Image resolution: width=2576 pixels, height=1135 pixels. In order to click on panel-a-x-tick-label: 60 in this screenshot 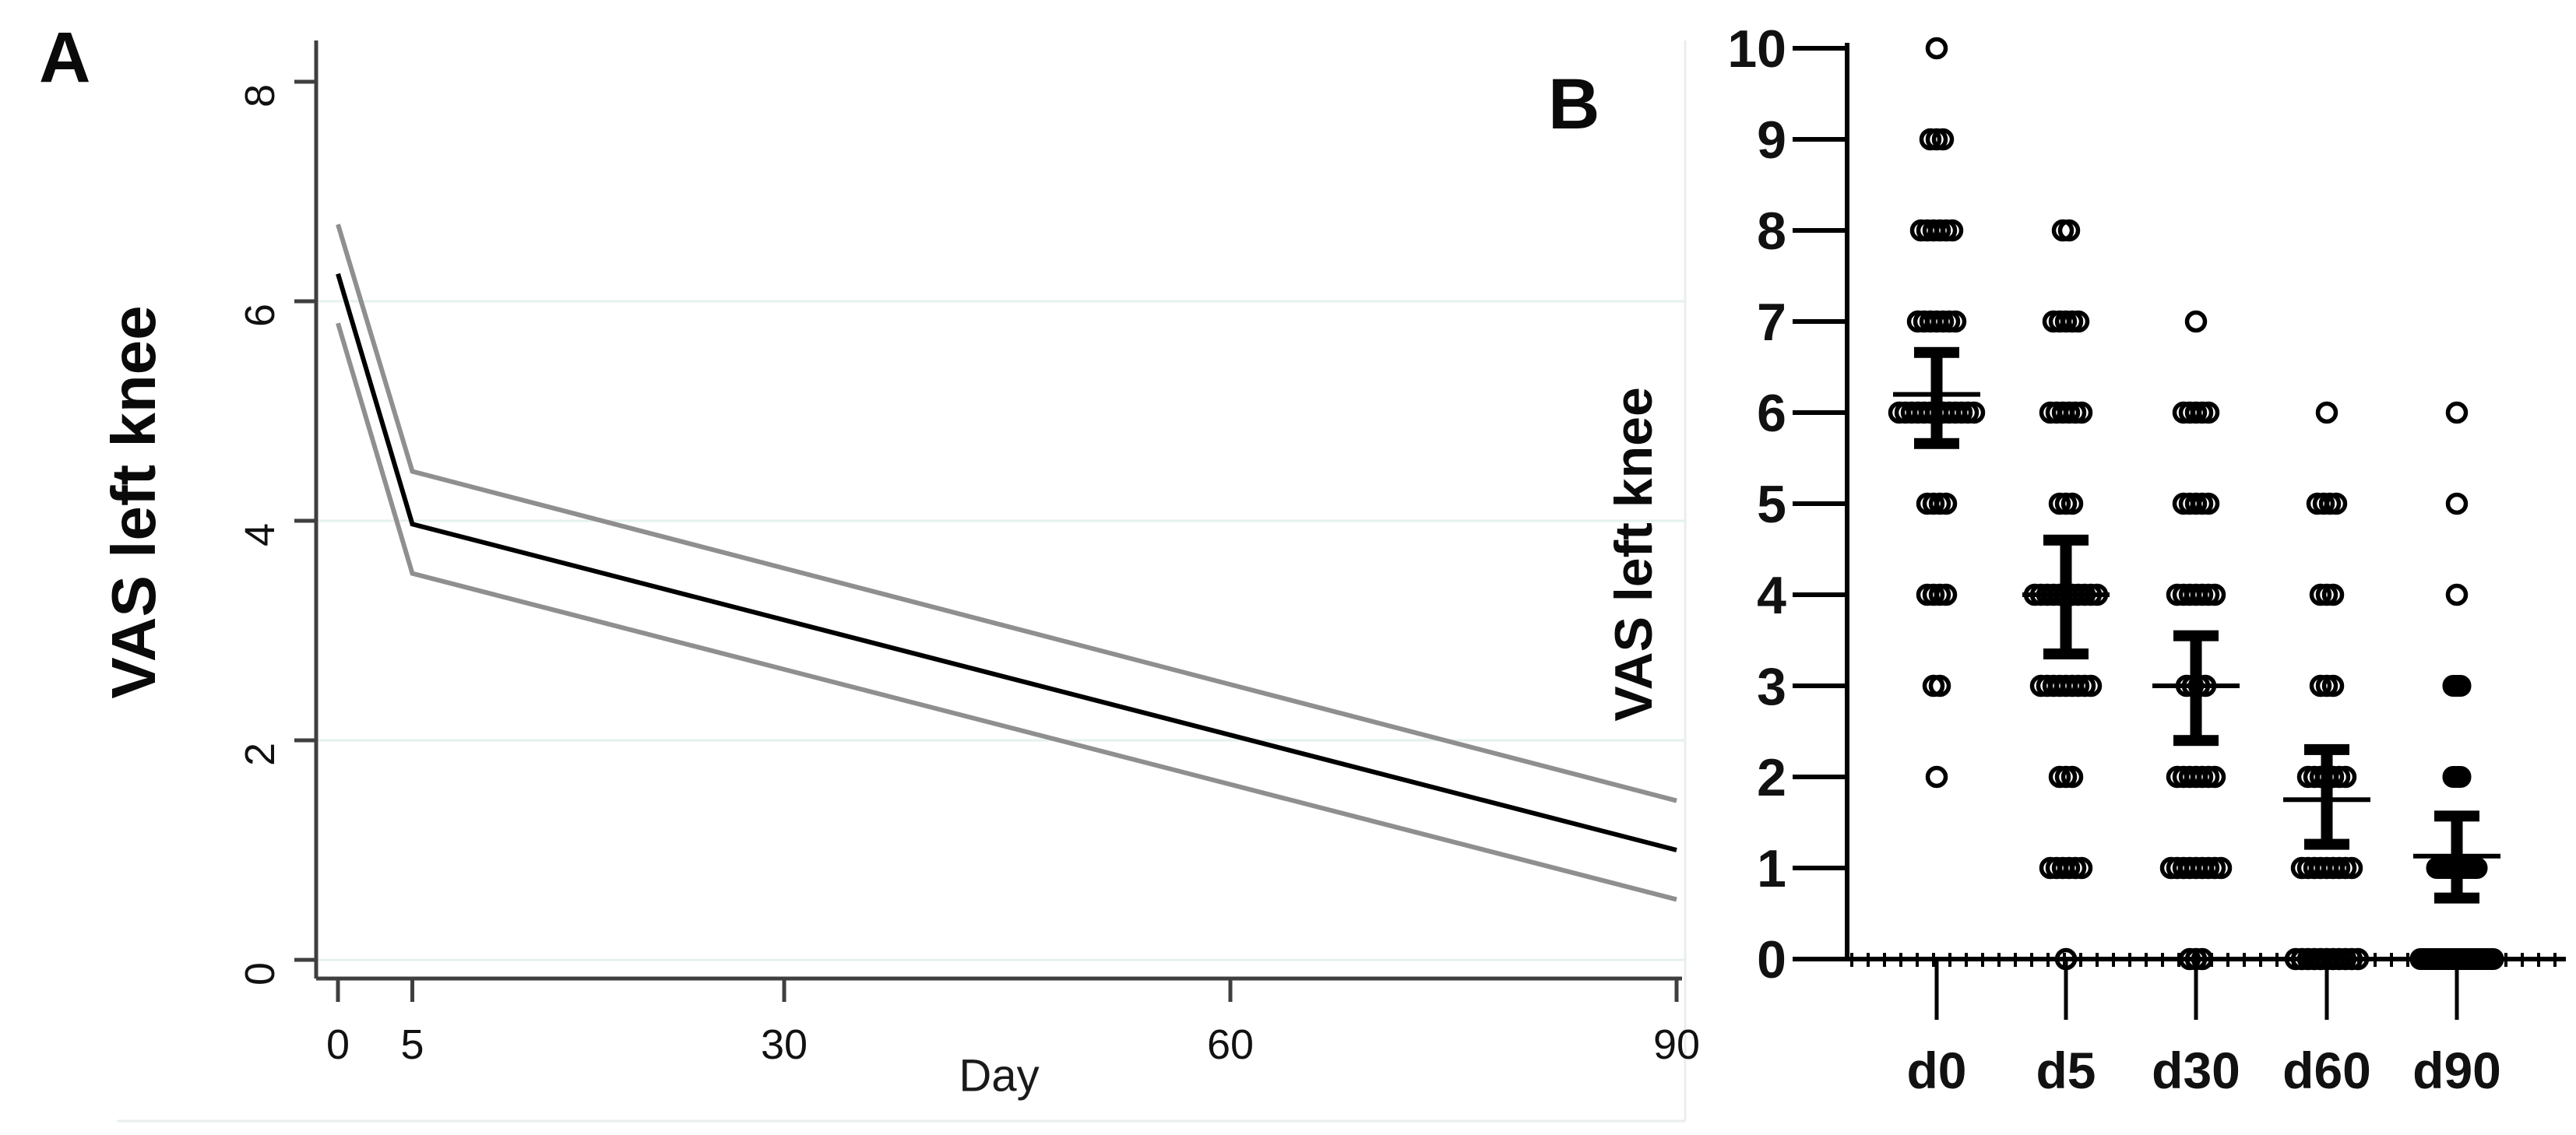, I will do `click(1230, 1044)`.